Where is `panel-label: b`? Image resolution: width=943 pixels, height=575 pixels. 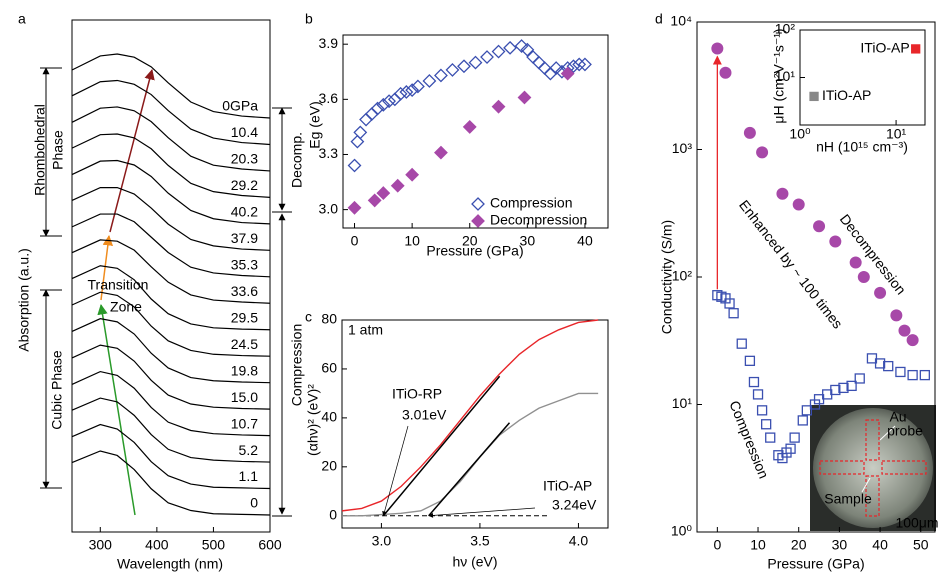
panel-label: b is located at coordinates (309, 19).